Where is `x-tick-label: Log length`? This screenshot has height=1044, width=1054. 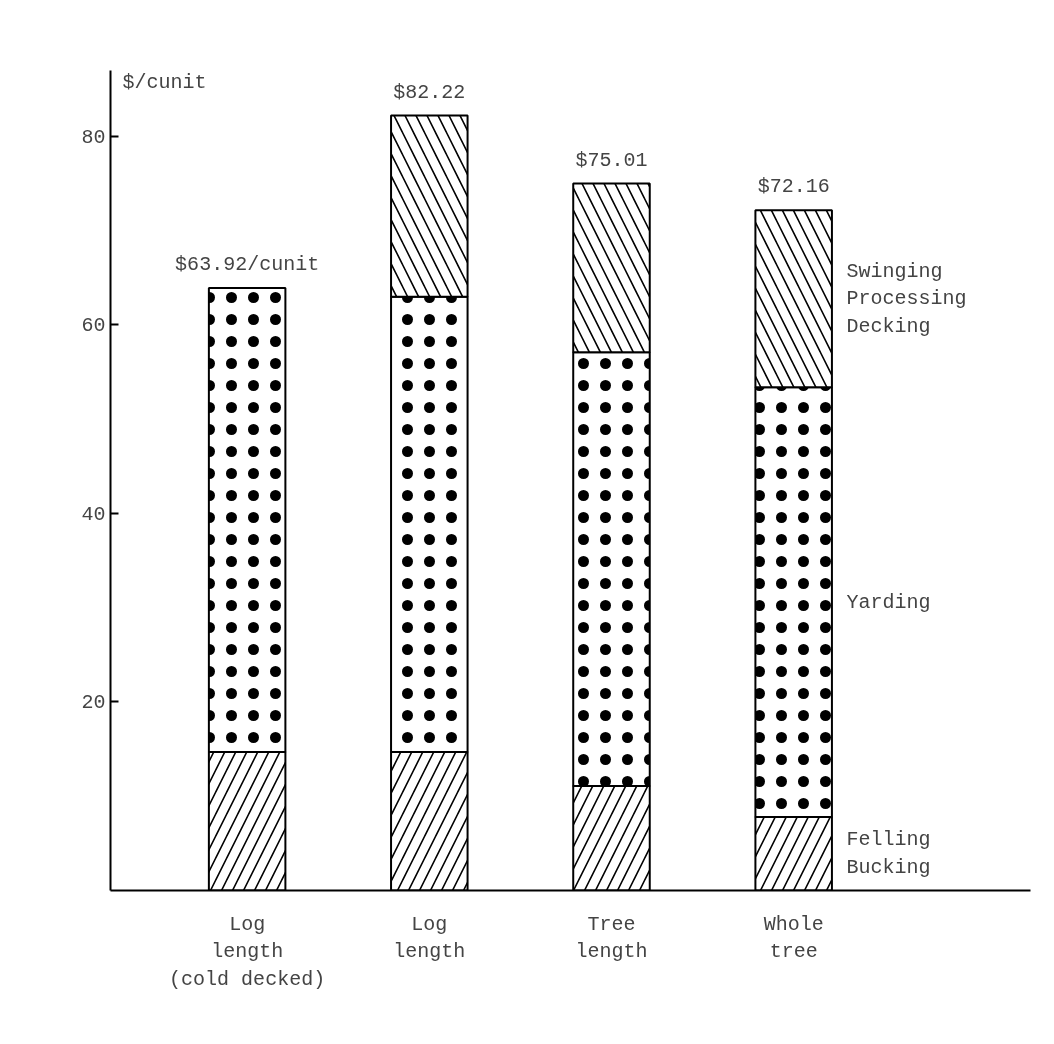
x-tick-label: Log length is located at coordinates (429, 938).